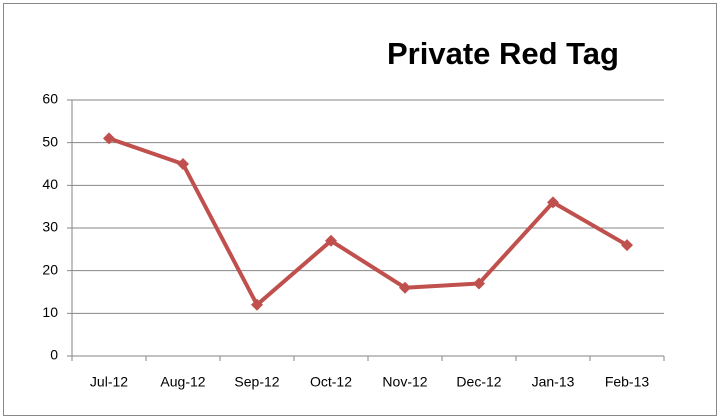 The width and height of the screenshot is (720, 419). What do you see at coordinates (50, 99) in the screenshot?
I see `y-tick-label: 60` at bounding box center [50, 99].